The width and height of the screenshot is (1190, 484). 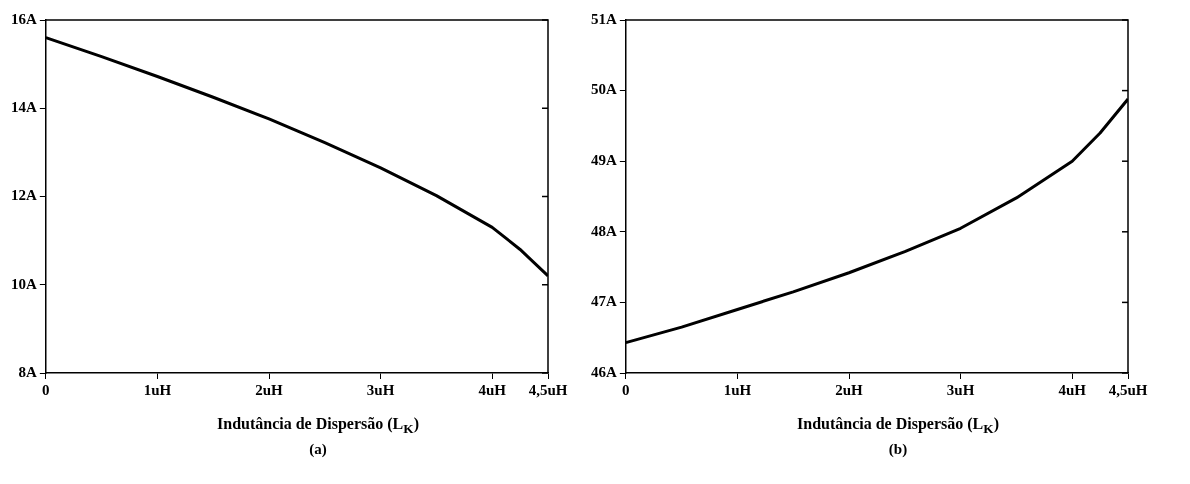 I want to click on y-tick-label: 49A, so click(x=603, y=160).